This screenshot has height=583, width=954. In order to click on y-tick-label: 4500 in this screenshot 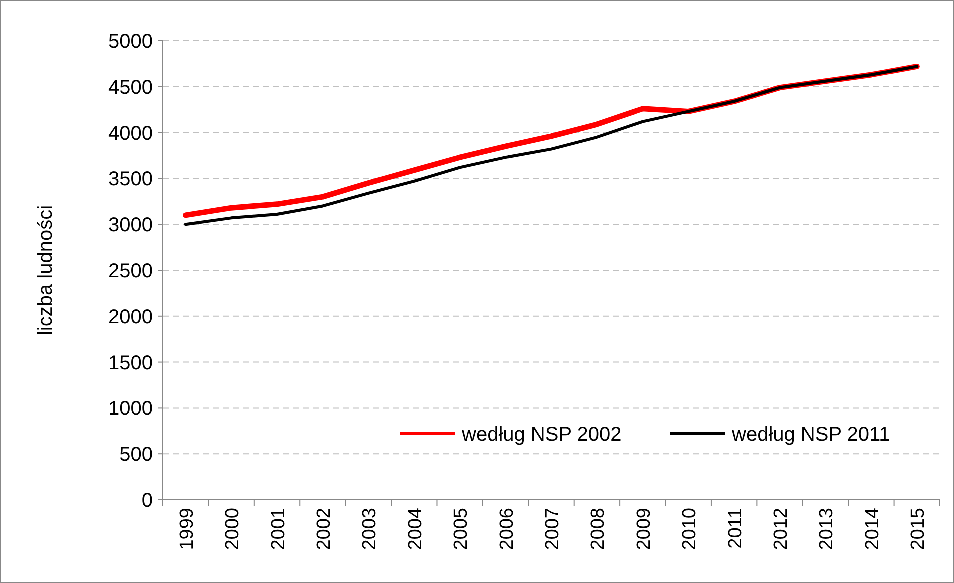, I will do `click(130, 87)`.